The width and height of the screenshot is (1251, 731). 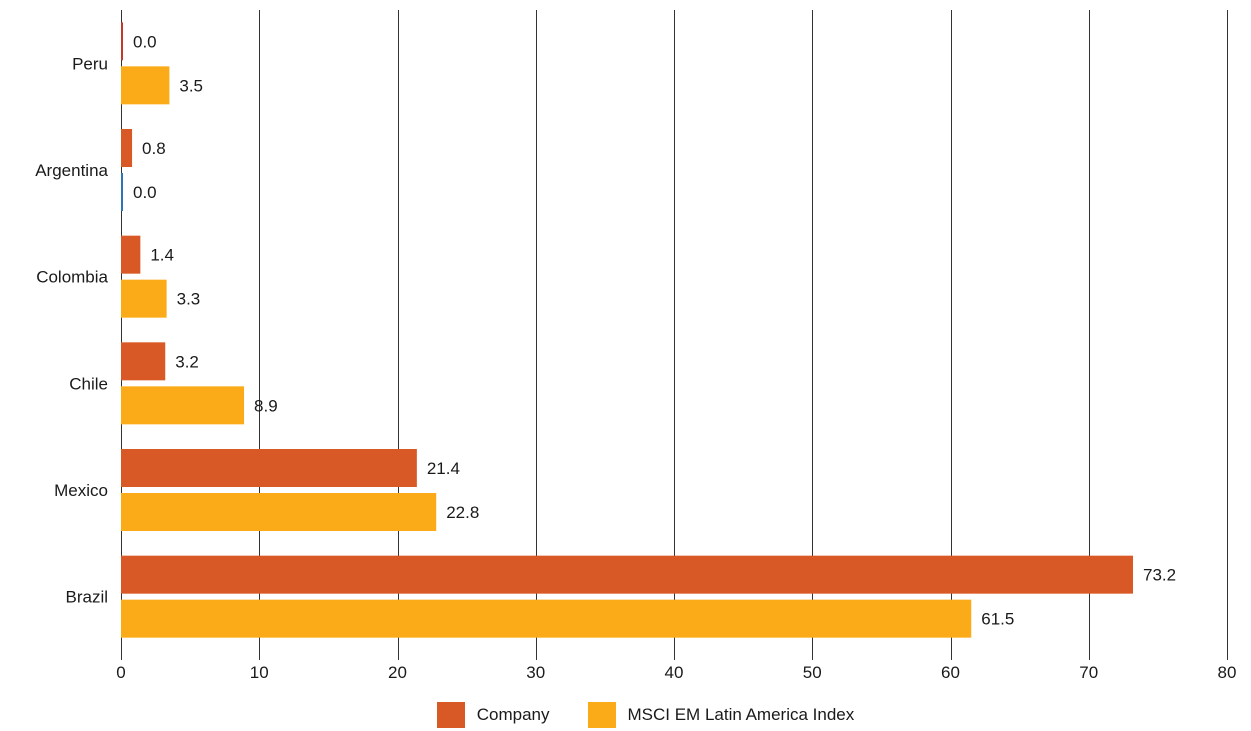 What do you see at coordinates (72, 277) in the screenshot?
I see `category-label: Colombia` at bounding box center [72, 277].